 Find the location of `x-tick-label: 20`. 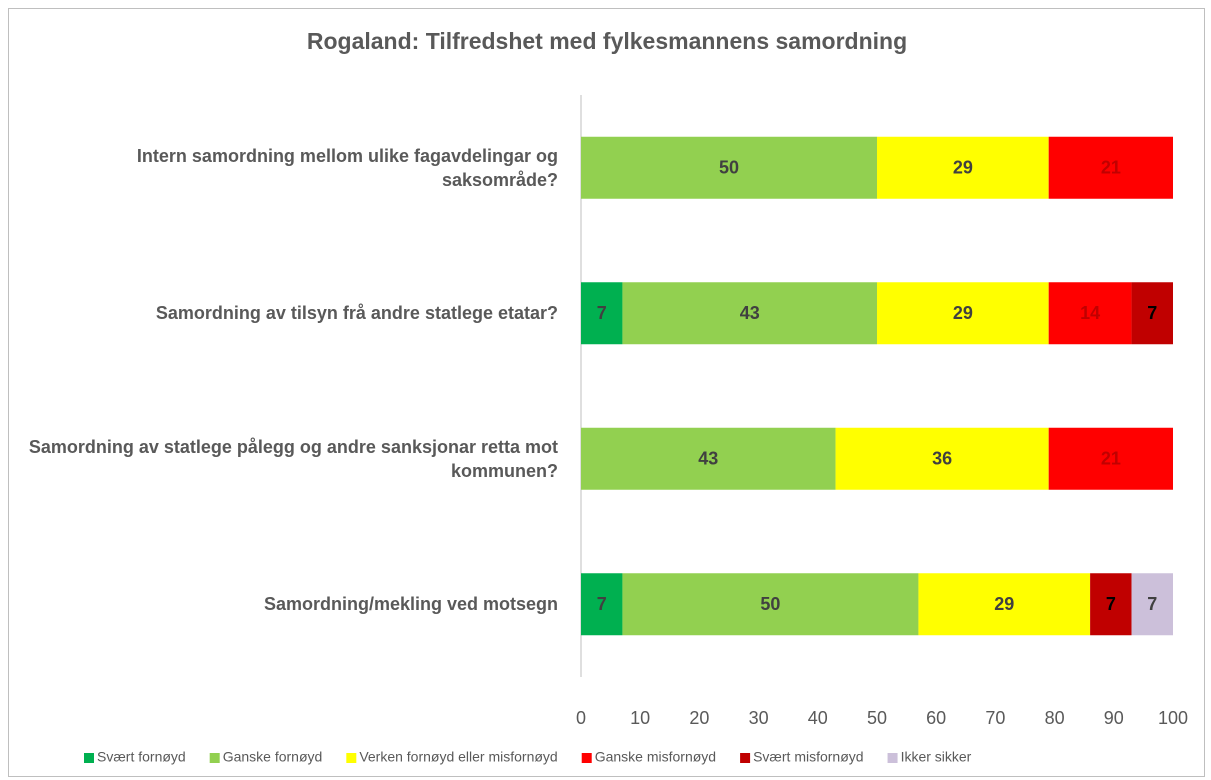

x-tick-label: 20 is located at coordinates (699, 718).